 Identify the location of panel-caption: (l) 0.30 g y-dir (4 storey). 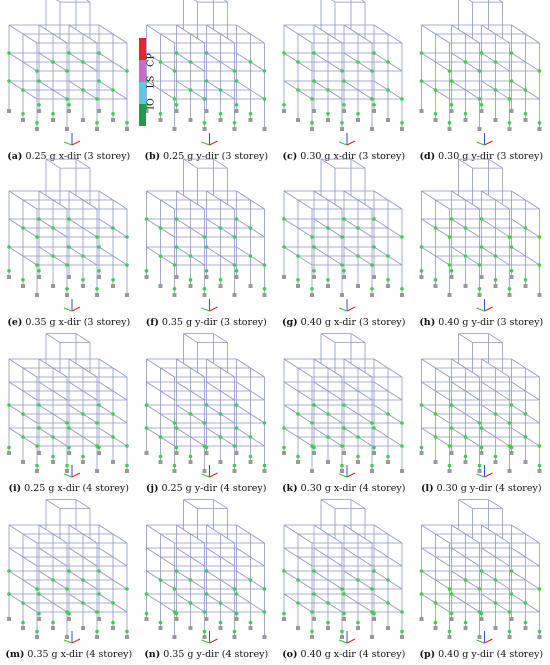
(481, 488).